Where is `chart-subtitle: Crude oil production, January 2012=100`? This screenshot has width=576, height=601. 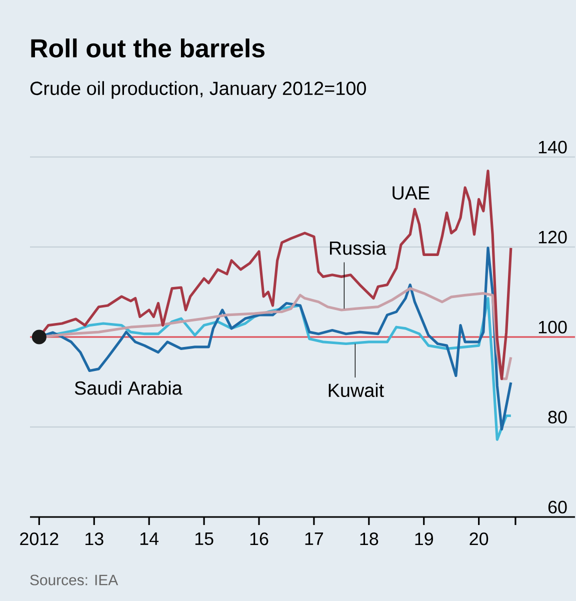
chart-subtitle: Crude oil production, January 2012=100 is located at coordinates (198, 90).